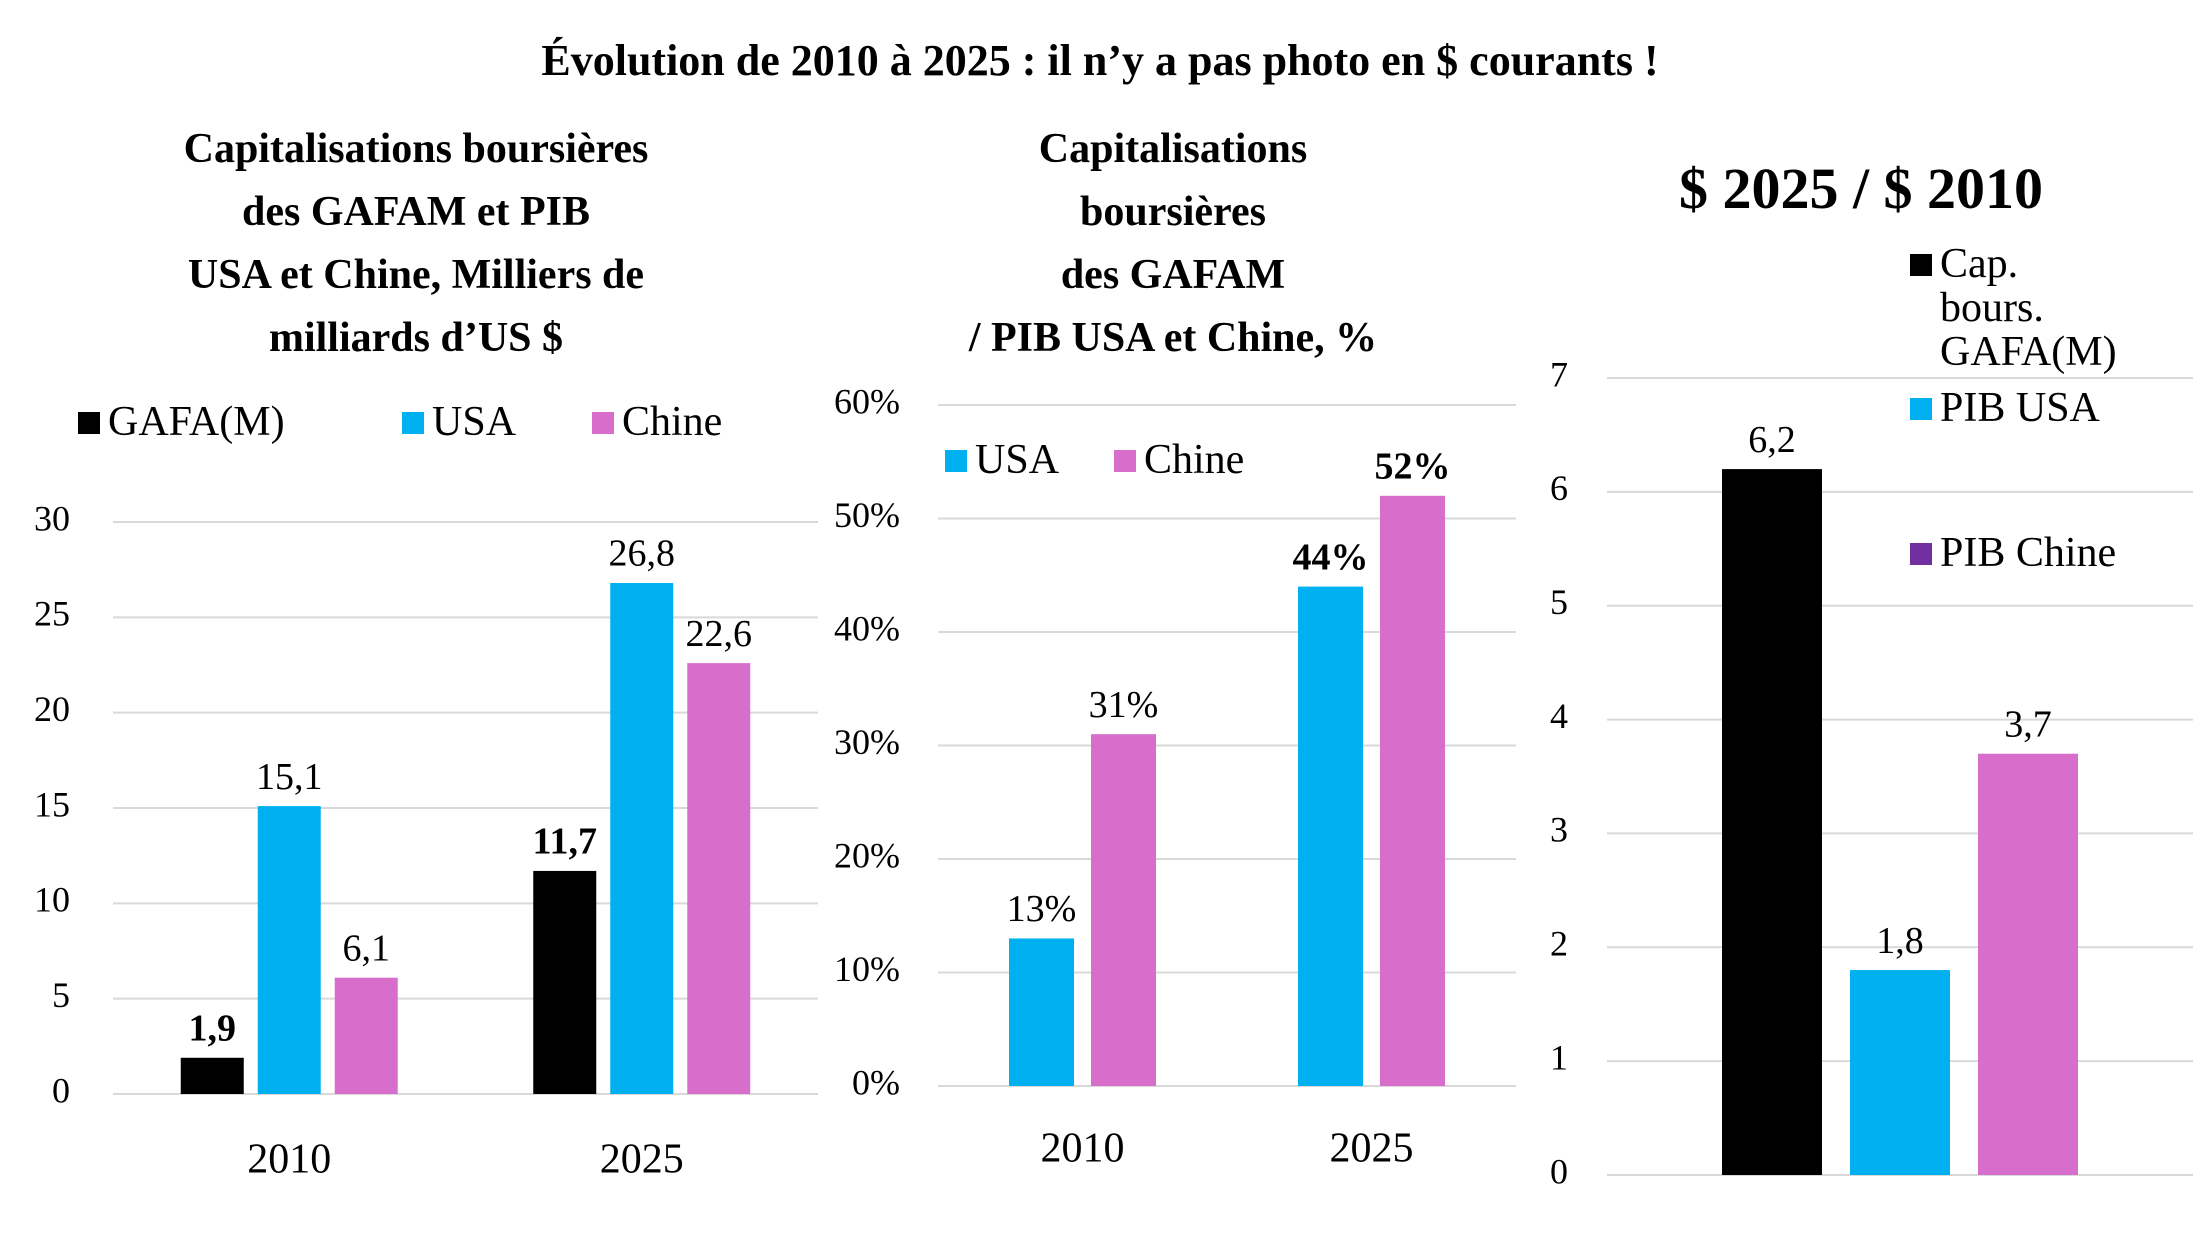 This screenshot has height=1236, width=2200. Describe the element at coordinates (876, 1082) in the screenshot. I see `y-tick-label: 0%` at that location.